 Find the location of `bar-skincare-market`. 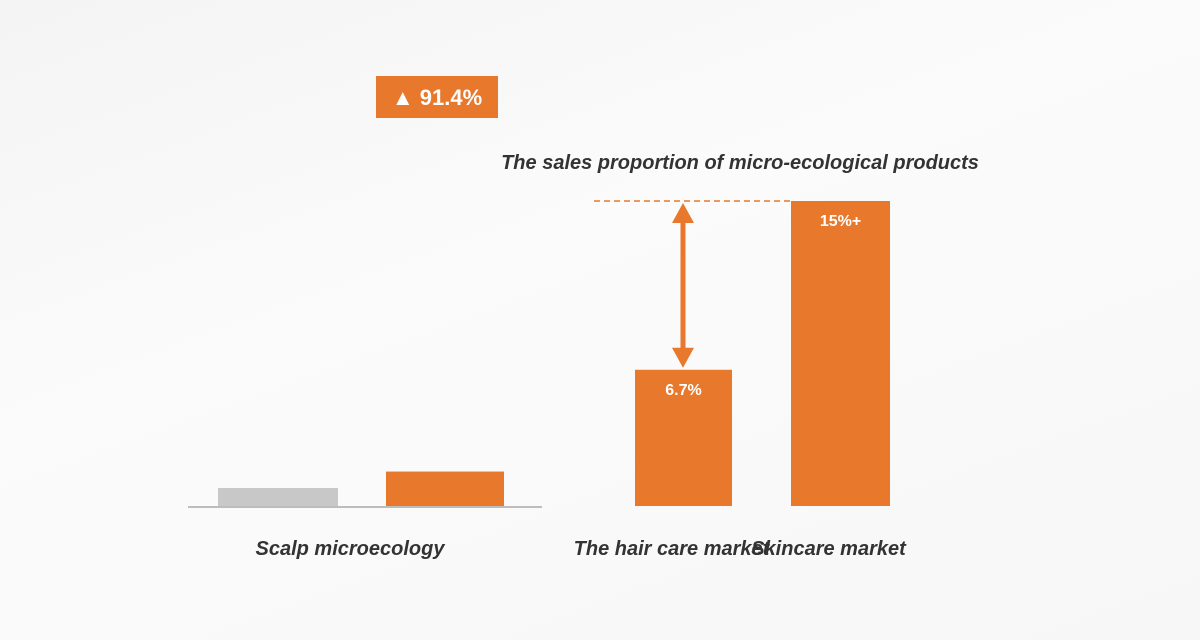

bar-skincare-market is located at coordinates (840, 353).